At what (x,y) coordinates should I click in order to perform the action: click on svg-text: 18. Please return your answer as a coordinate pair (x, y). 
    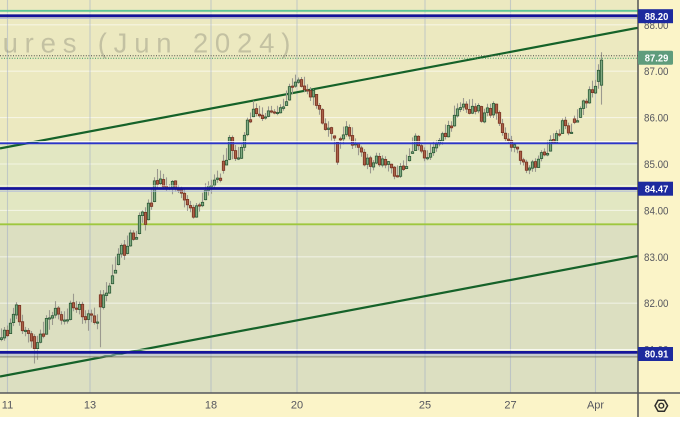
    Looking at the image, I should click on (211, 406).